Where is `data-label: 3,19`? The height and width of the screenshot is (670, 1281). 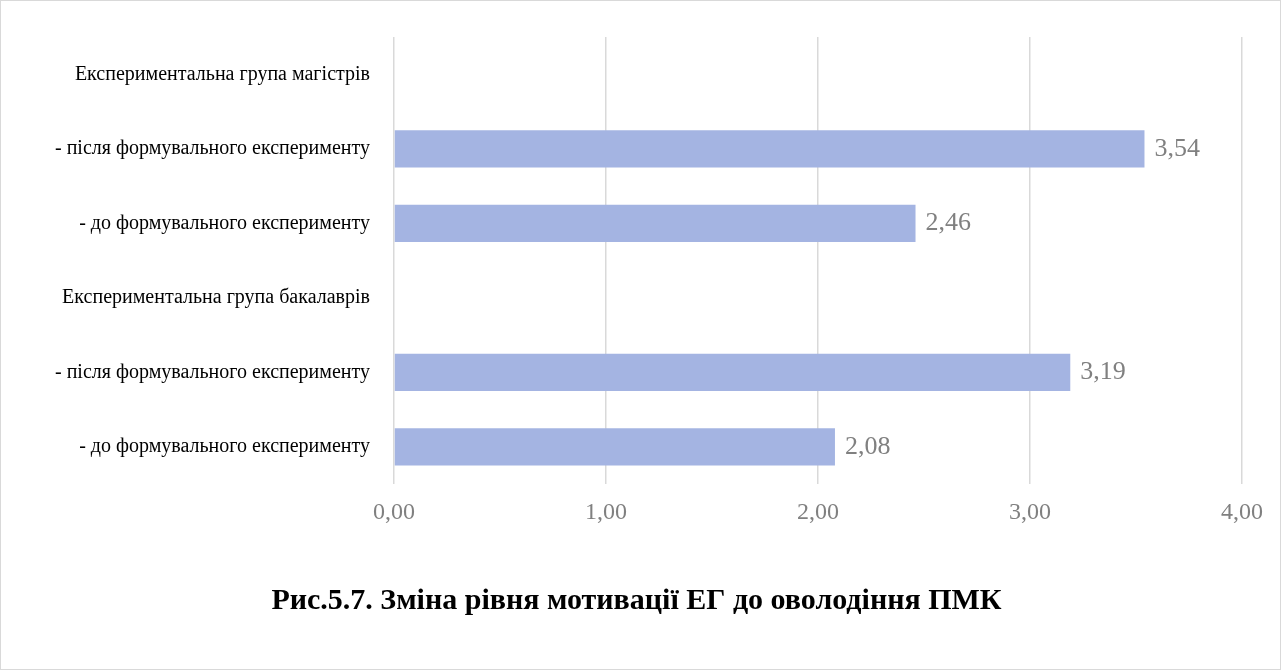 data-label: 3,19 is located at coordinates (1103, 371).